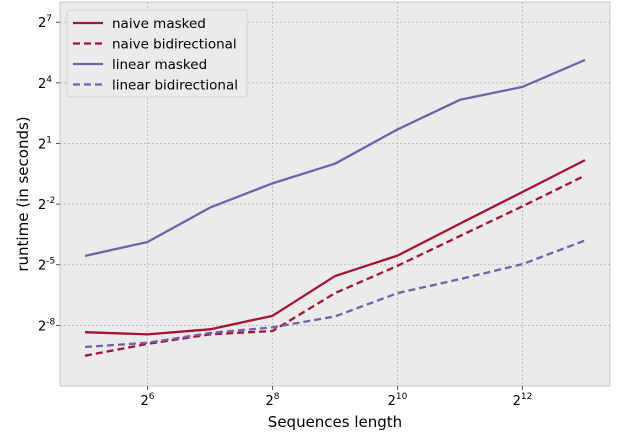 Image resolution: width=640 pixels, height=445 pixels. What do you see at coordinates (159, 24) in the screenshot?
I see `legend-label-0: naive masked` at bounding box center [159, 24].